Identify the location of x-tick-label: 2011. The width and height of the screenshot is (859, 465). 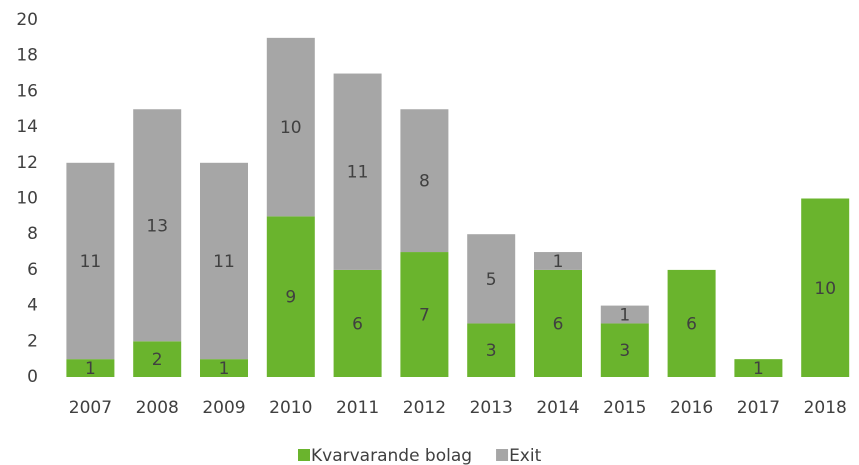
(357, 408).